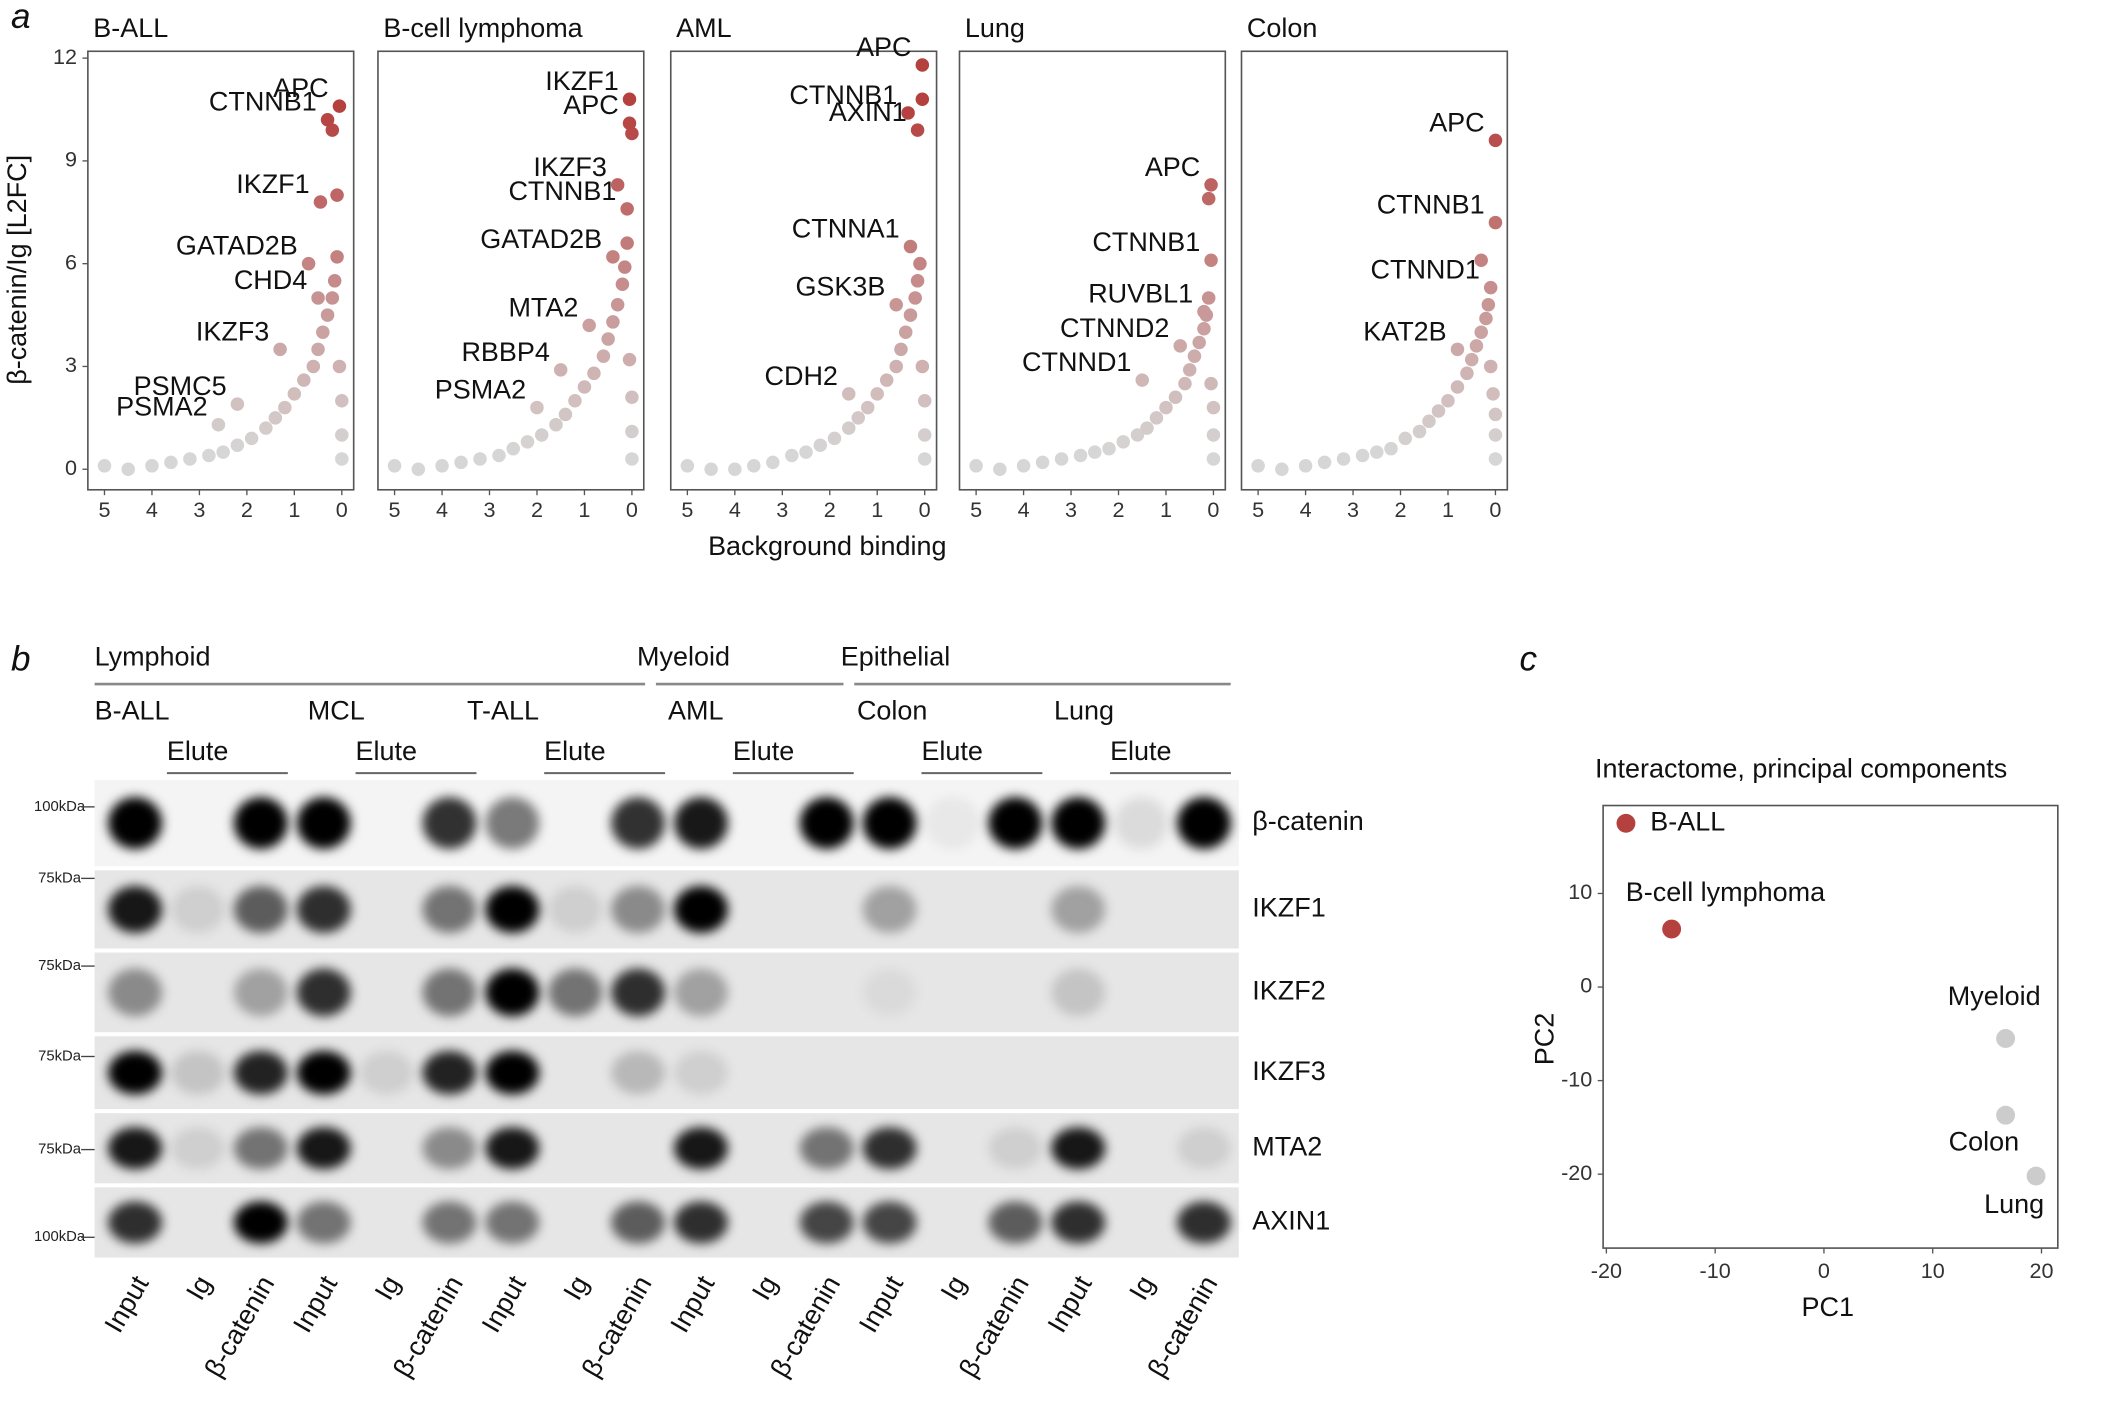 Image resolution: width=2116 pixels, height=1410 pixels. I want to click on x-tick-label: 1, so click(877, 509).